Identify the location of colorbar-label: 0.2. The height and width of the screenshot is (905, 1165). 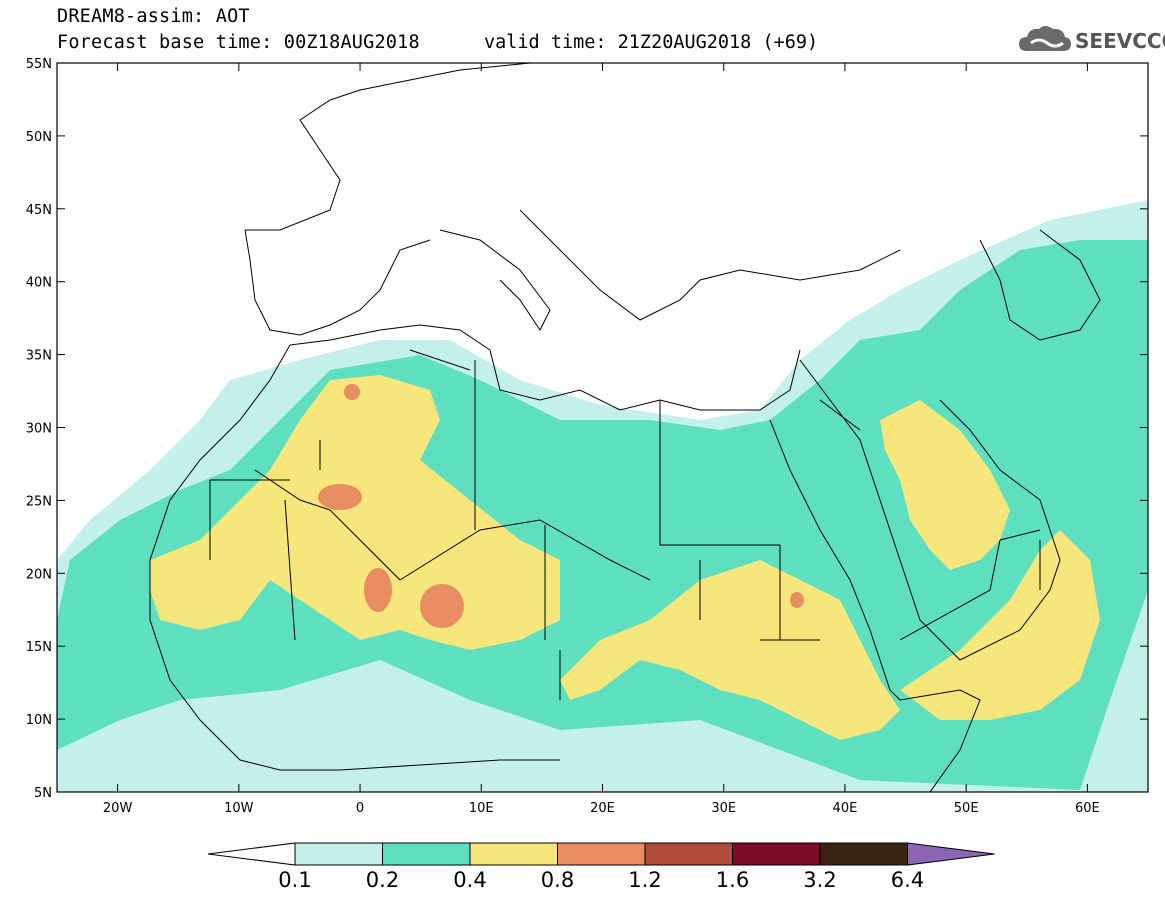
(382, 880).